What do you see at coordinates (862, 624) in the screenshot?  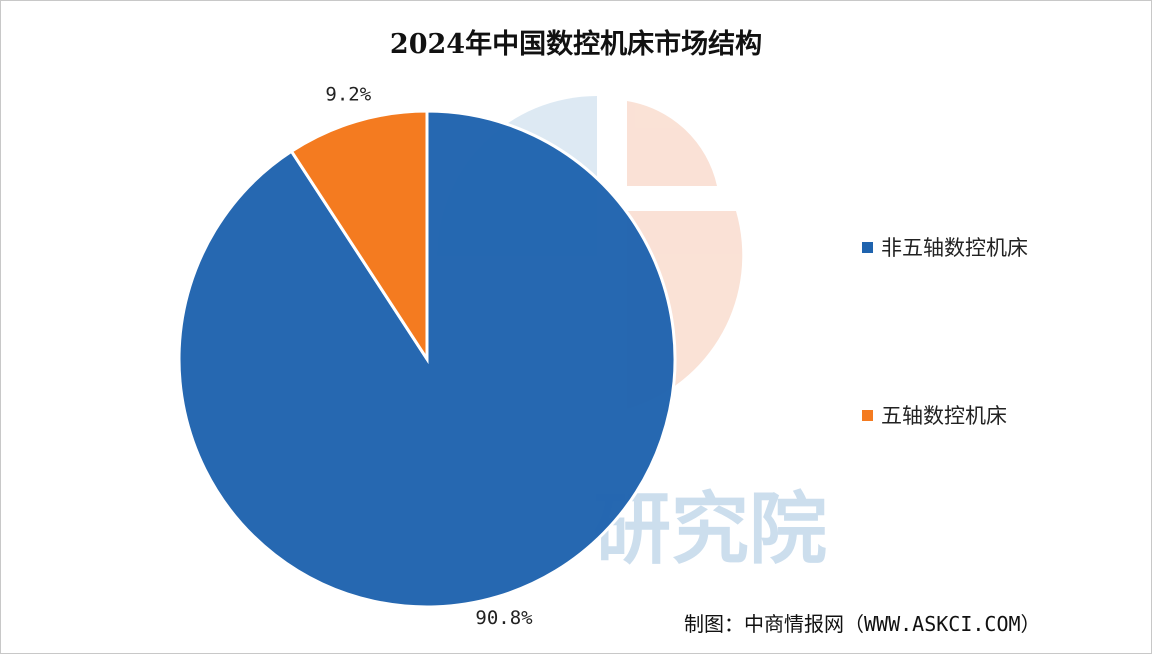 I see `source-note: 制图：中商情报网（WWW.ASKCI.COM）` at bounding box center [862, 624].